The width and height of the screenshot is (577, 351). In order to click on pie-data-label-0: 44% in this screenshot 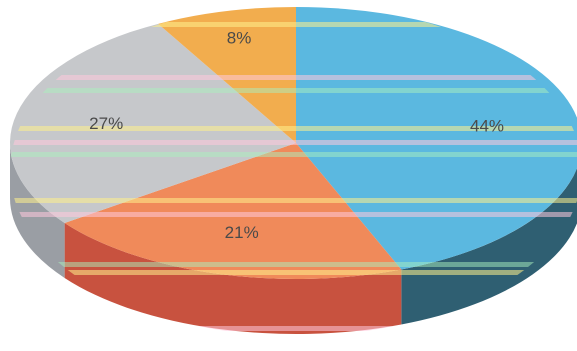, I will do `click(487, 126)`.